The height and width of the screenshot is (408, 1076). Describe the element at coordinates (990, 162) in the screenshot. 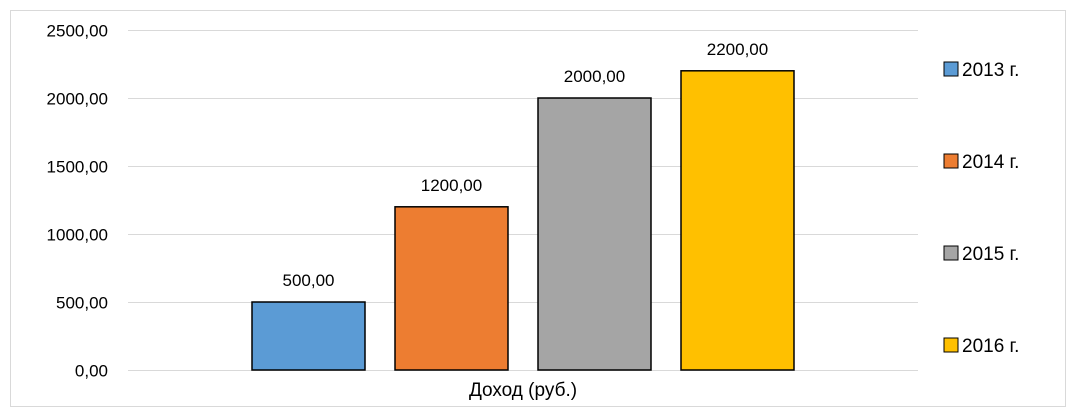

I see `legend-label: 2014 г.` at that location.